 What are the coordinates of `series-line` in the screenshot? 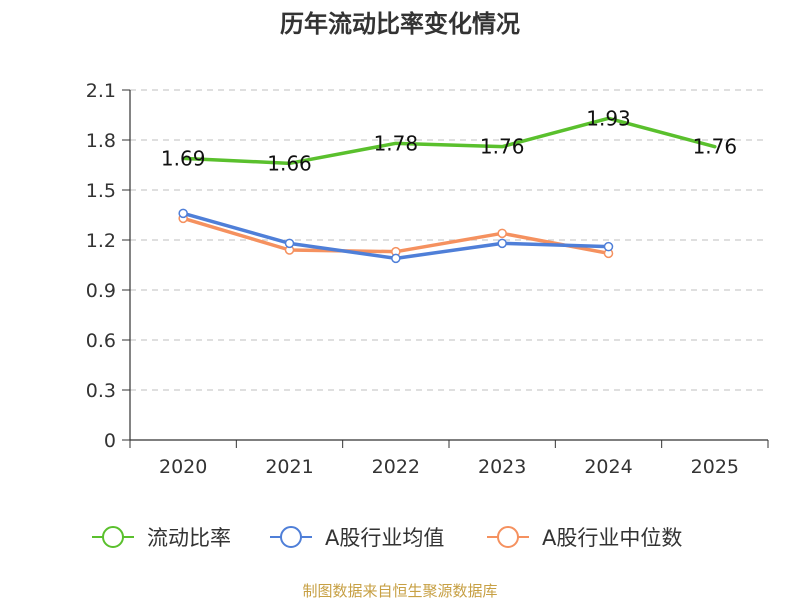 It's located at (449, 141).